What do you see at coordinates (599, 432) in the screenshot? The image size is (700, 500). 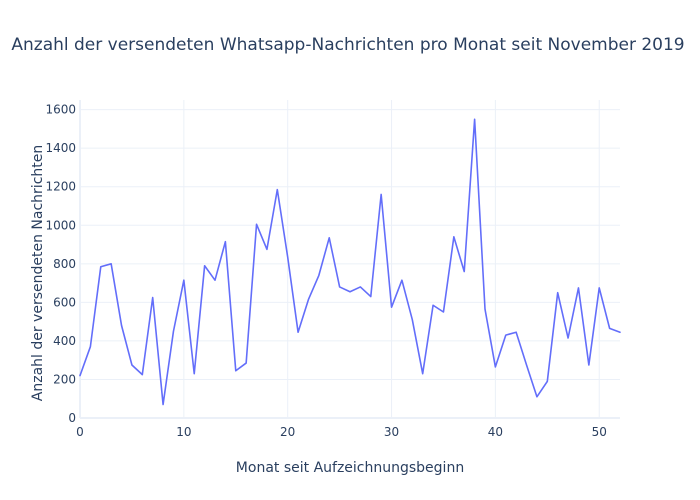 I see `x-tick-label: 50` at bounding box center [599, 432].